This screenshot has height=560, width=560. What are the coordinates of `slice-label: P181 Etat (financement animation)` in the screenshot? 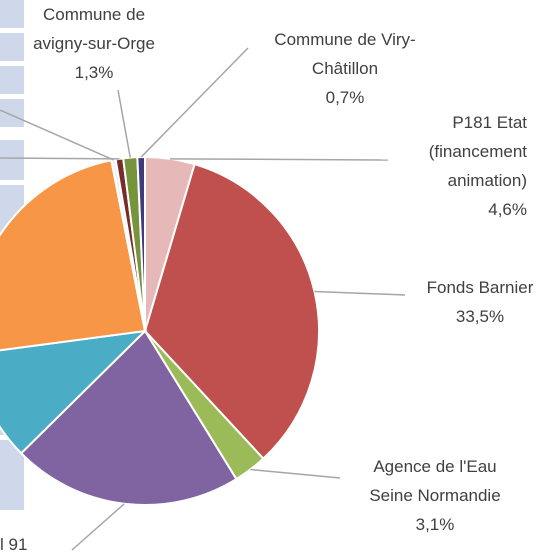 It's located at (478, 151).